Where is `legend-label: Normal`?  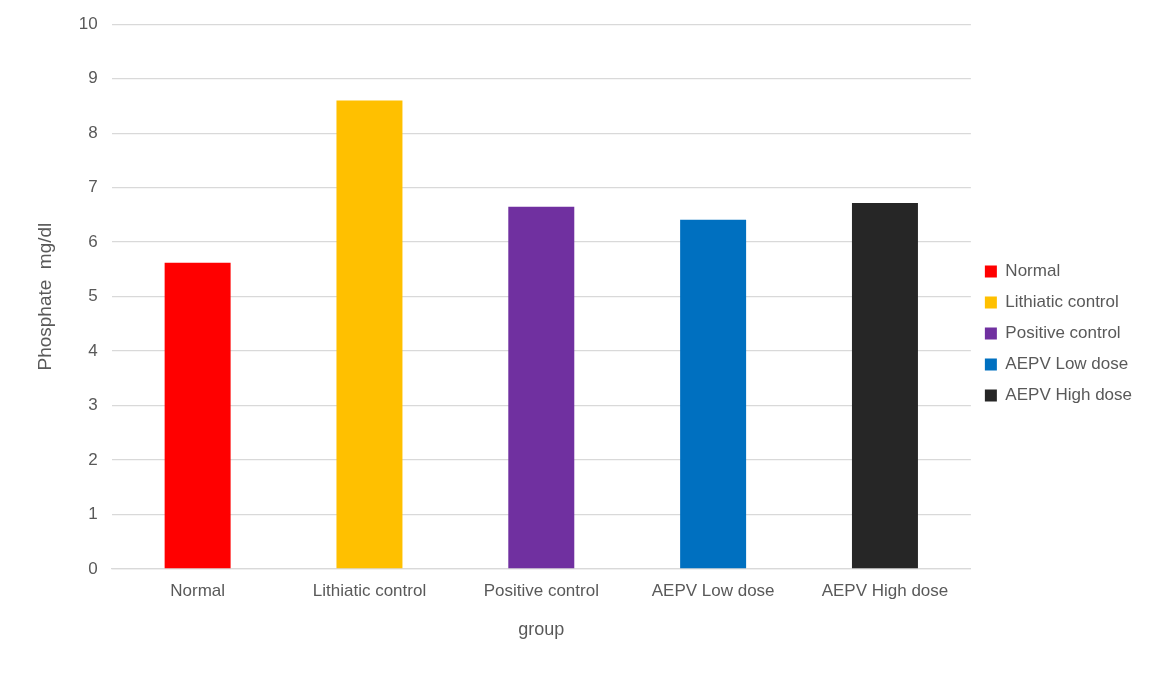
legend-label: Normal is located at coordinates (1033, 271).